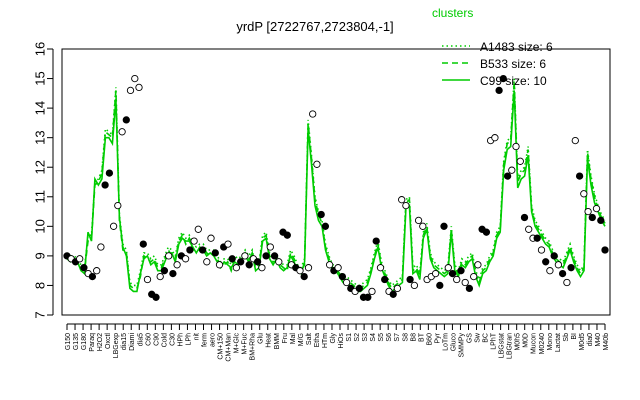  I want to click on x-tick-label: dia5, so click(140, 339).